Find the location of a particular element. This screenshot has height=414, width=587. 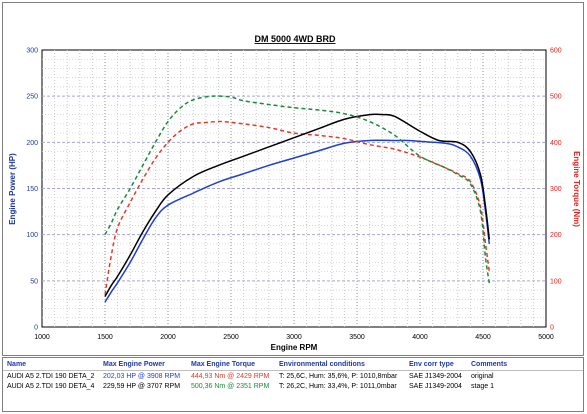

x-tick-label: 1000 is located at coordinates (42, 337).